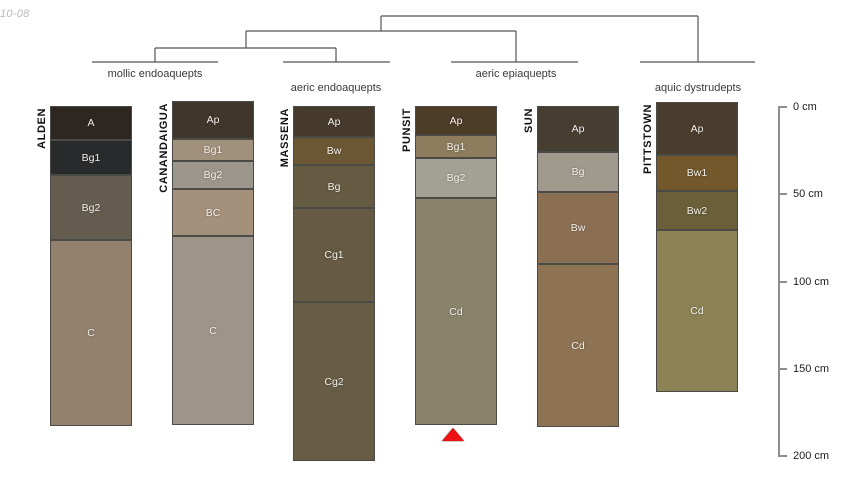 This screenshot has height=500, width=850. I want to click on horizon-label: BC, so click(213, 212).